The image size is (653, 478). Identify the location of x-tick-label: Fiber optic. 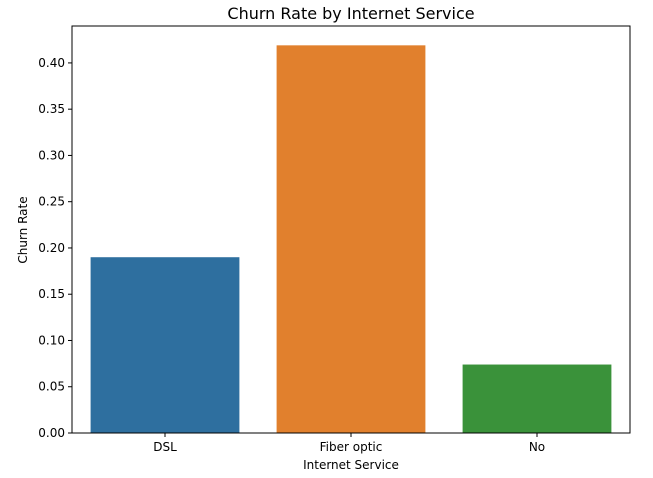
(351, 447).